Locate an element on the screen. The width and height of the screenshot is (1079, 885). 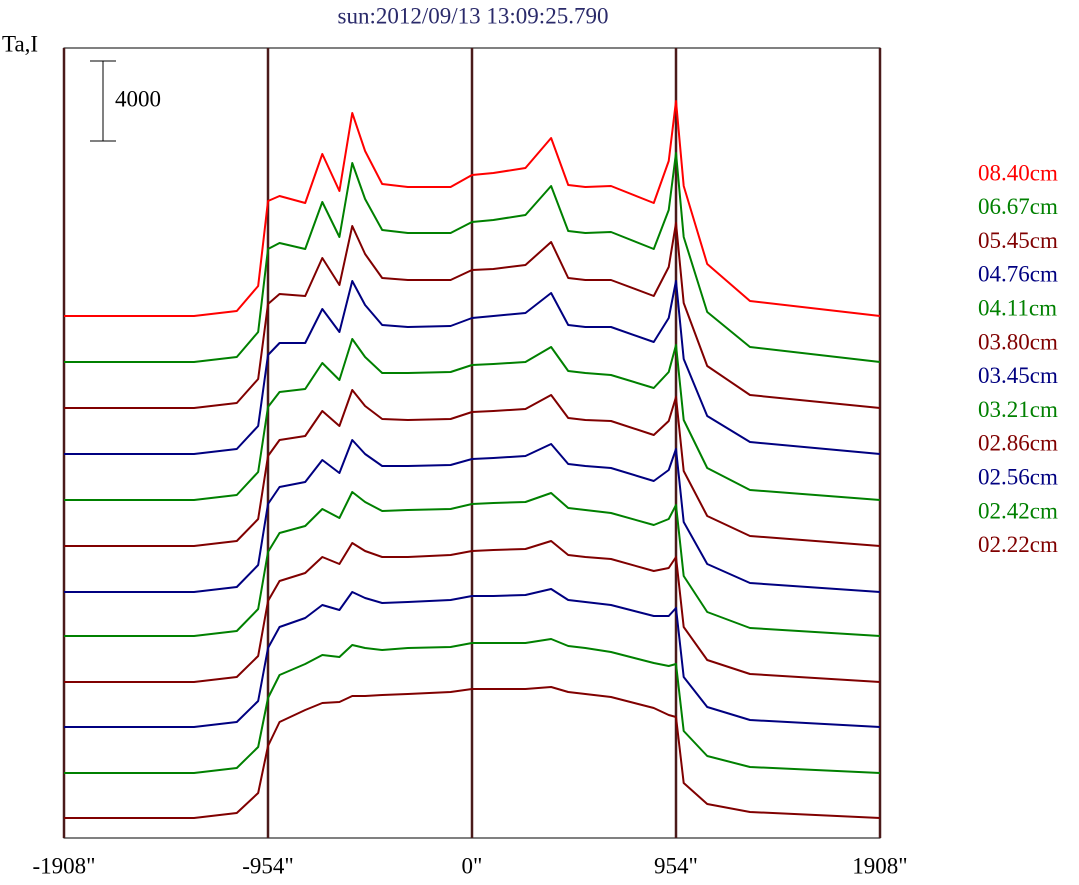
x-tick-label: 0" is located at coordinates (472, 865).